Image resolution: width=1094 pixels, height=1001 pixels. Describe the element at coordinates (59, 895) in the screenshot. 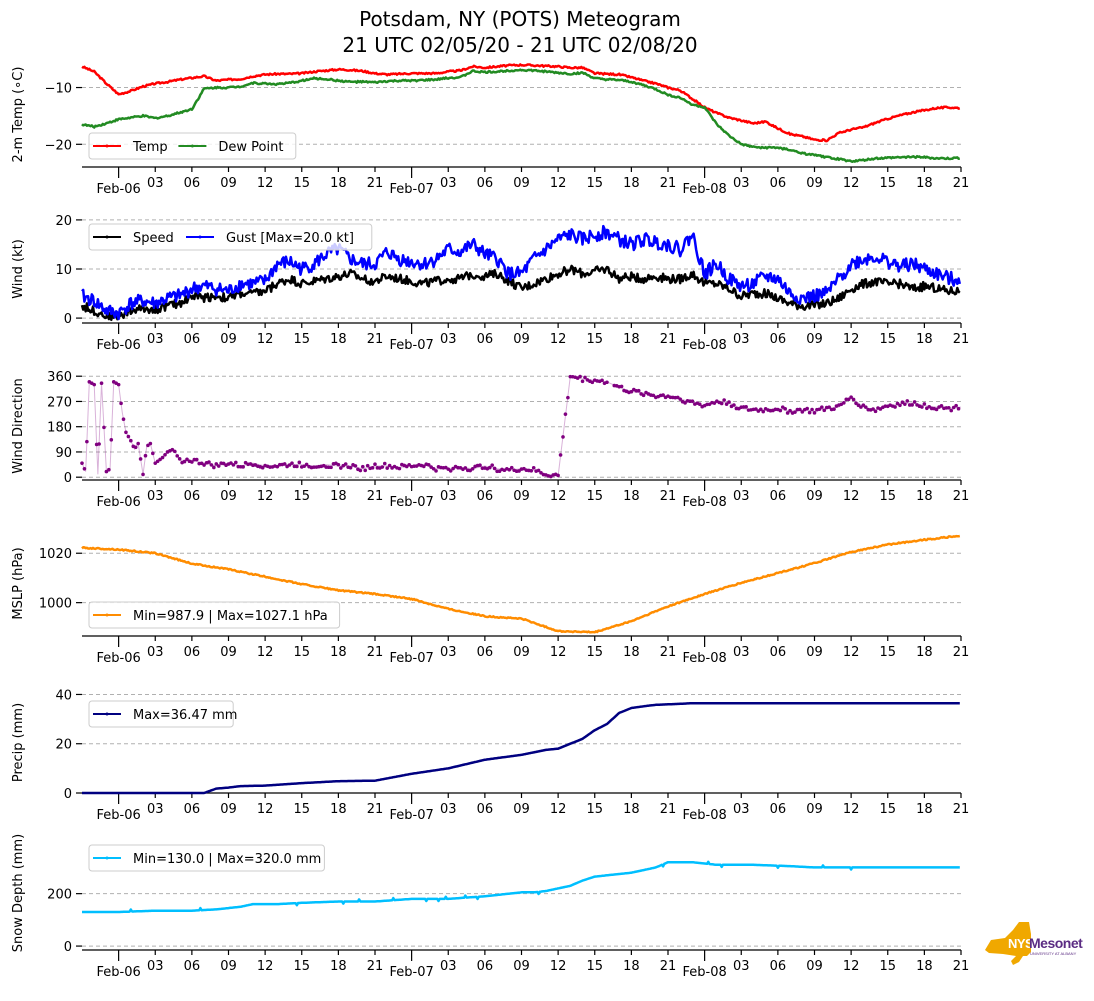

I see `y-tick-label: 200` at that location.